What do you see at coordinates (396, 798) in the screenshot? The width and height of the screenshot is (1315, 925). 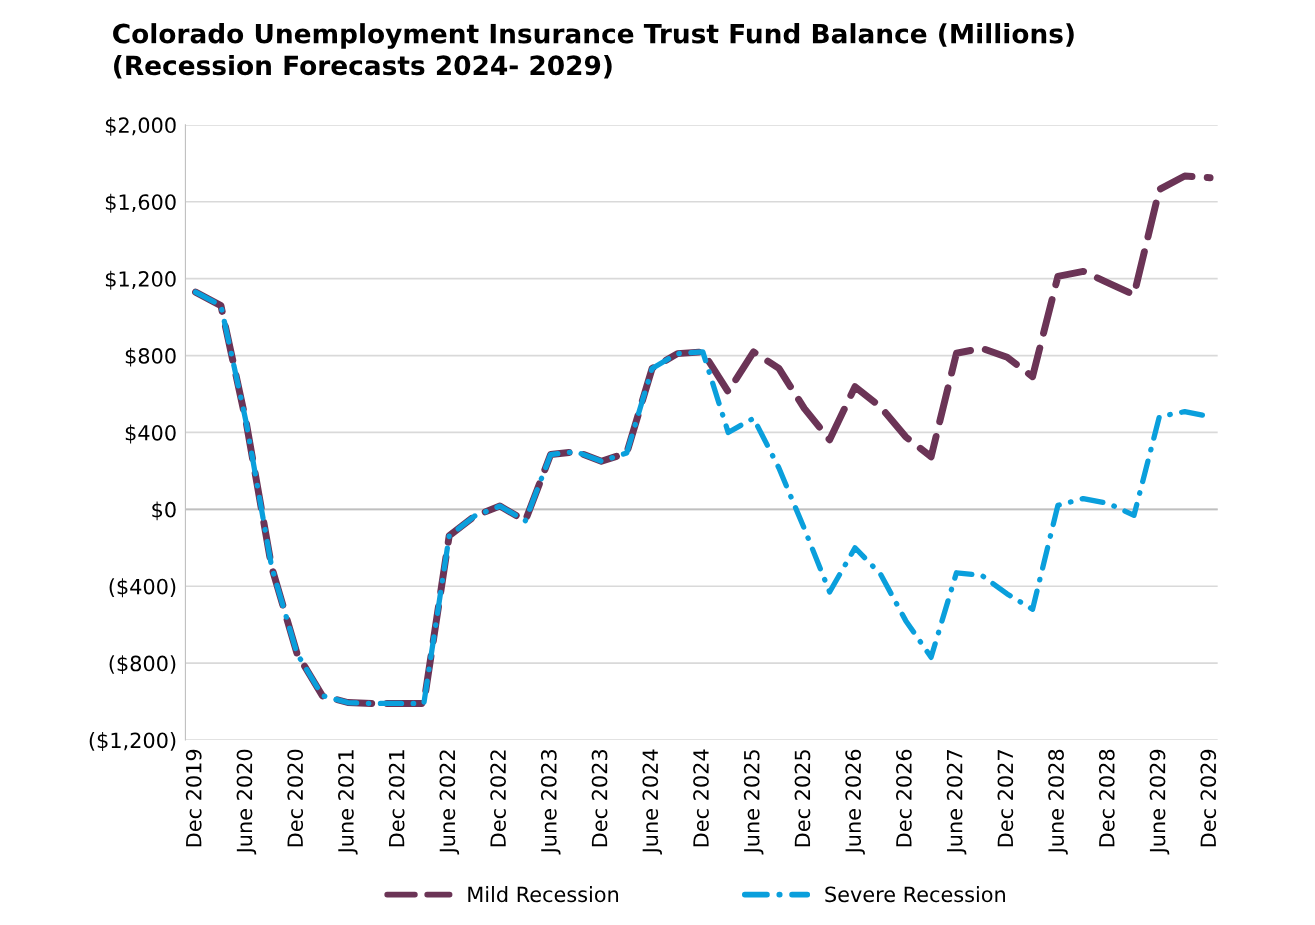 I see `x-tick-label: Dec 2021` at bounding box center [396, 798].